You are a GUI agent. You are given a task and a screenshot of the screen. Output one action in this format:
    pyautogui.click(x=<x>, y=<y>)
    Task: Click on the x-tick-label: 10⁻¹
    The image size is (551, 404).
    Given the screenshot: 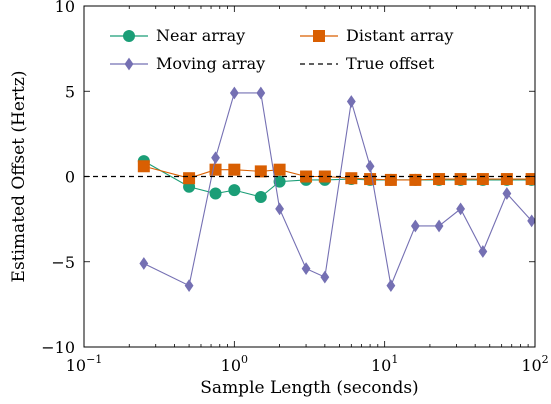 What is the action you would take?
    pyautogui.click(x=84, y=364)
    